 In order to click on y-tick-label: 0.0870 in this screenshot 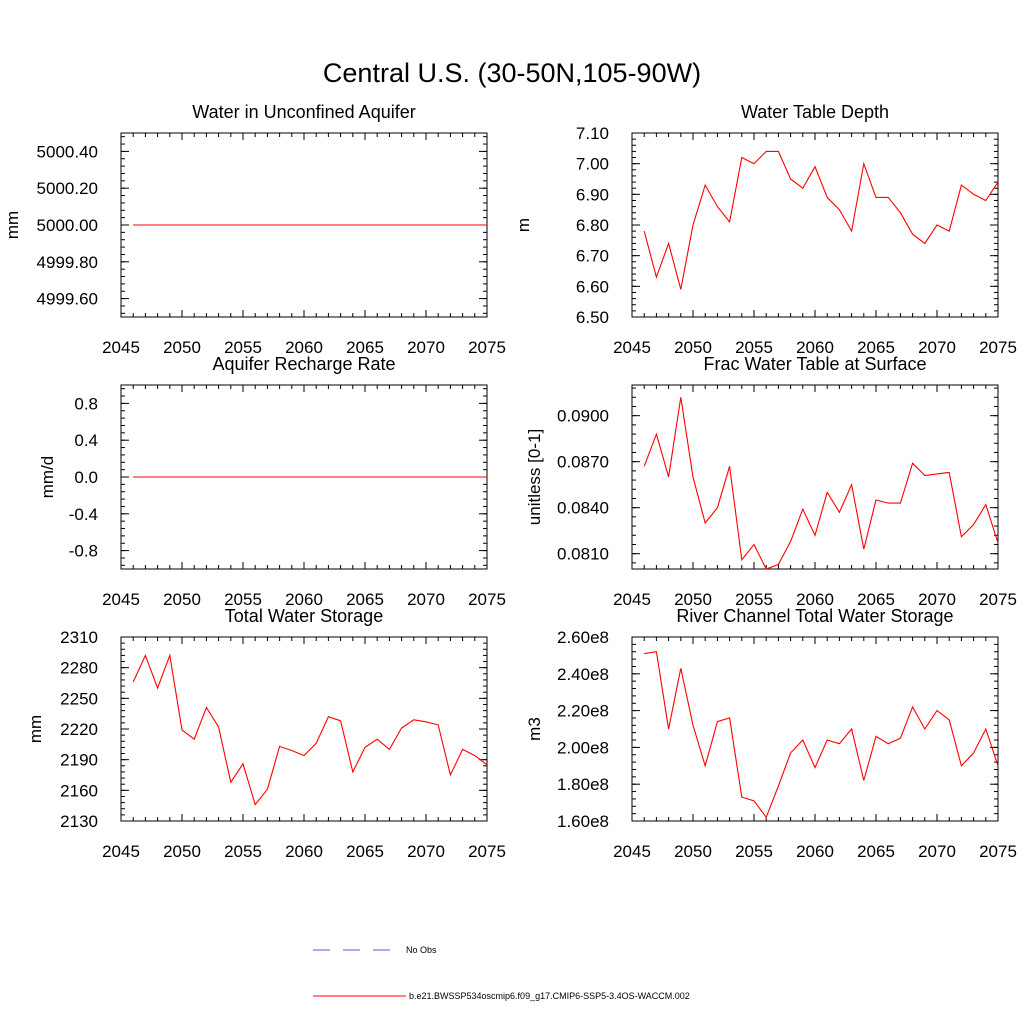, I will do `click(583, 462)`.